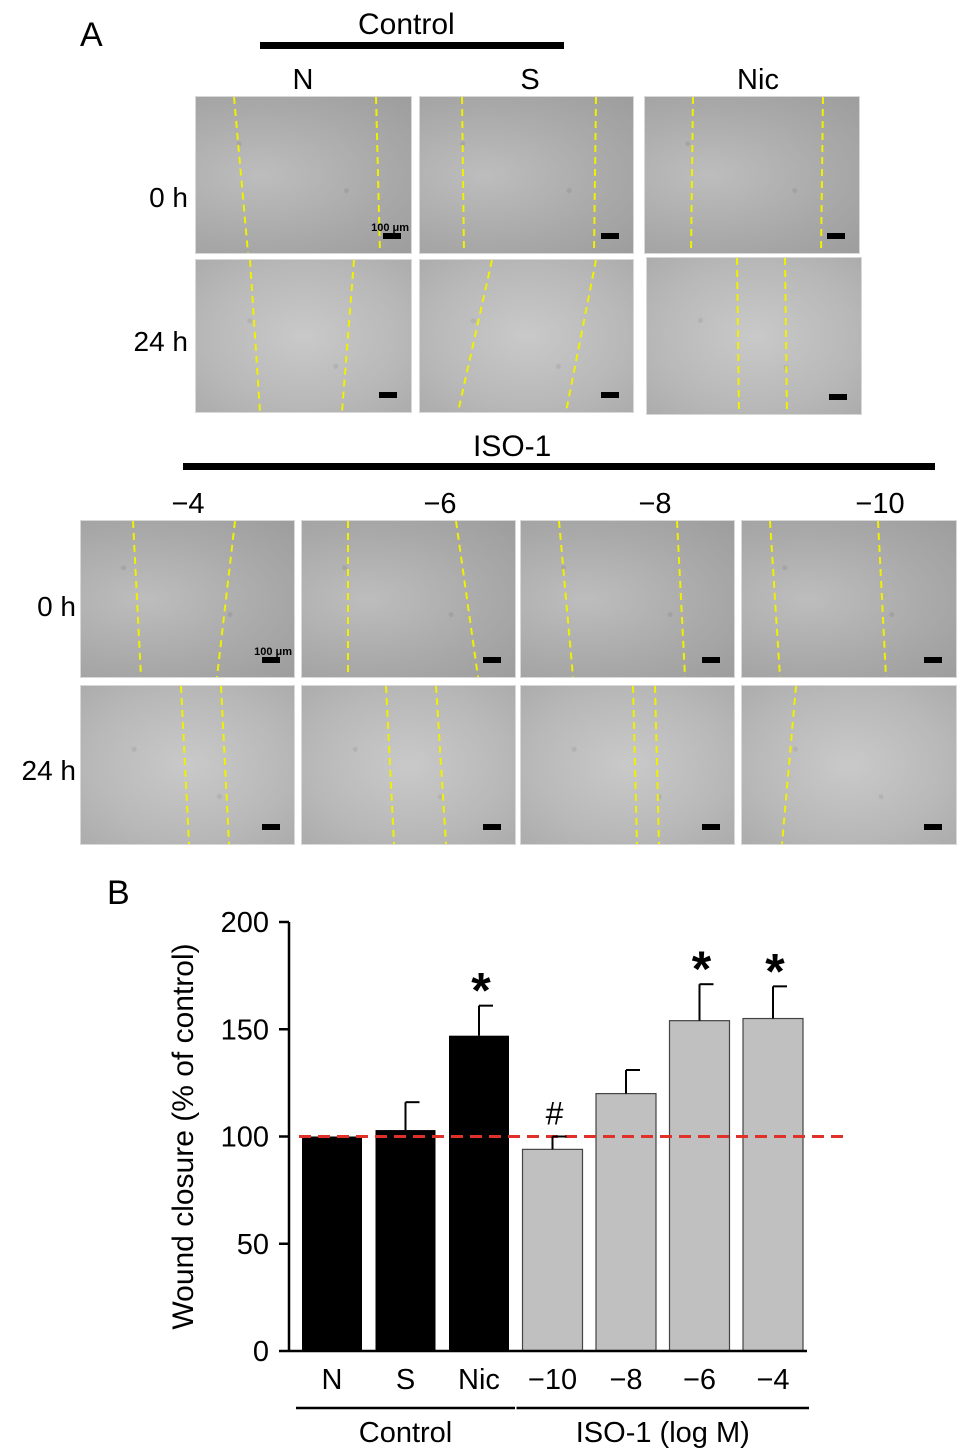 The height and width of the screenshot is (1454, 969). I want to click on col-label-iso-m6: −6, so click(440, 504).